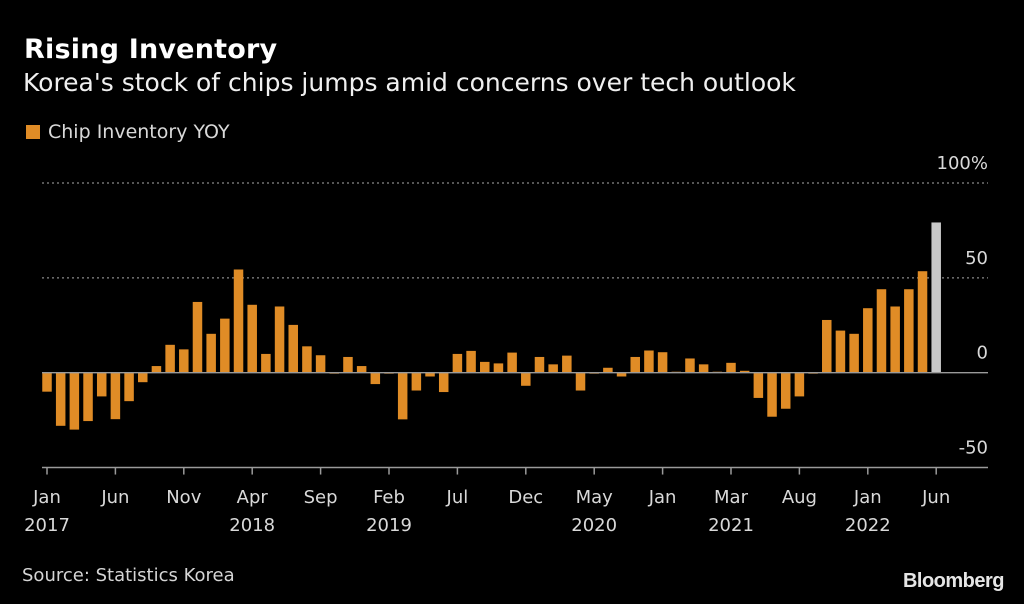 This screenshot has height=604, width=1024. I want to click on x-tick-label-month: Aug, so click(799, 497).